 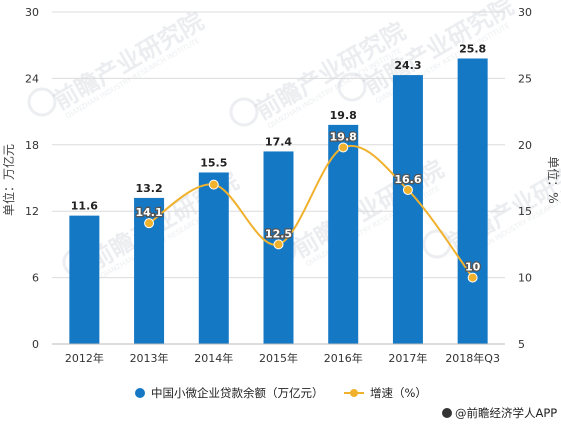 I want to click on left-axis-title: 单位：万亿元, so click(x=8, y=180).